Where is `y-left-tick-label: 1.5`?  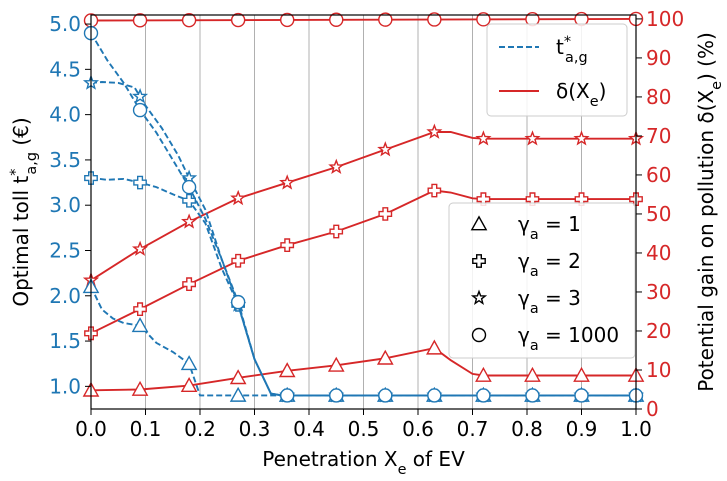
y-left-tick-label: 1.5 is located at coordinates (65, 341).